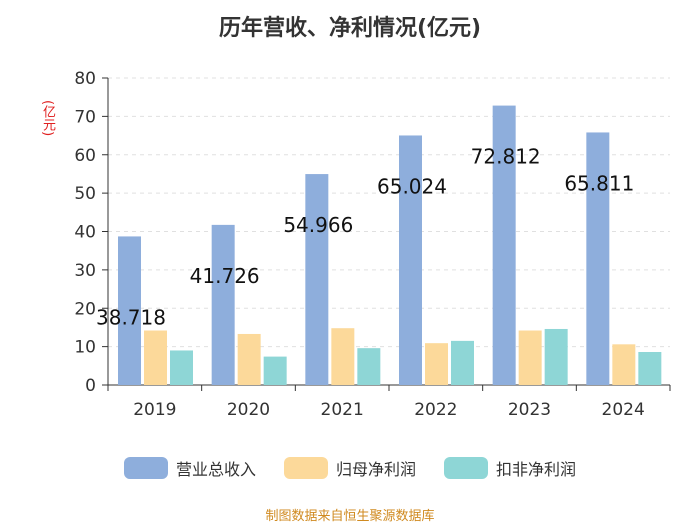 Image resolution: width=700 pixels, height=525 pixels. What do you see at coordinates (342, 410) in the screenshot?
I see `x-tick-label: 2021` at bounding box center [342, 410].